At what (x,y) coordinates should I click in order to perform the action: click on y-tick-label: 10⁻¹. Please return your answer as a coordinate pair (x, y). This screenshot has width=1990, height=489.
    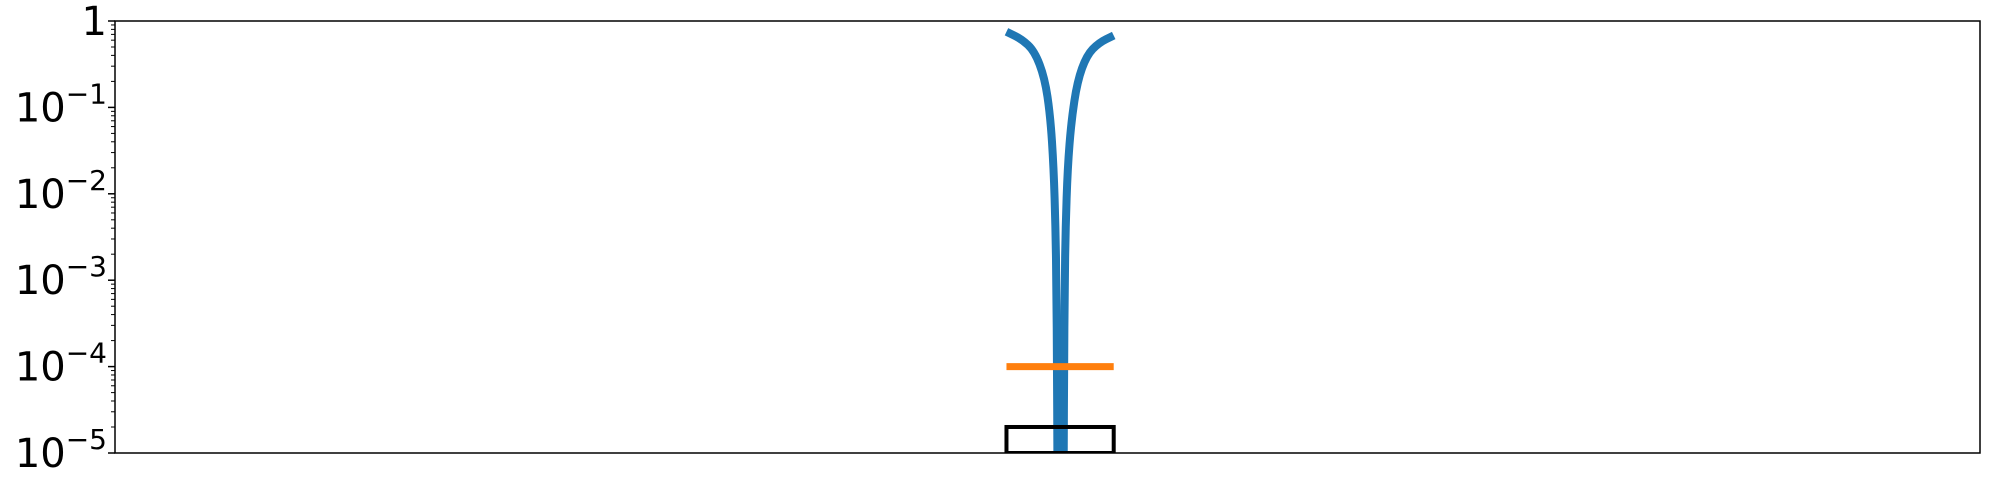
    Looking at the image, I should click on (61, 104).